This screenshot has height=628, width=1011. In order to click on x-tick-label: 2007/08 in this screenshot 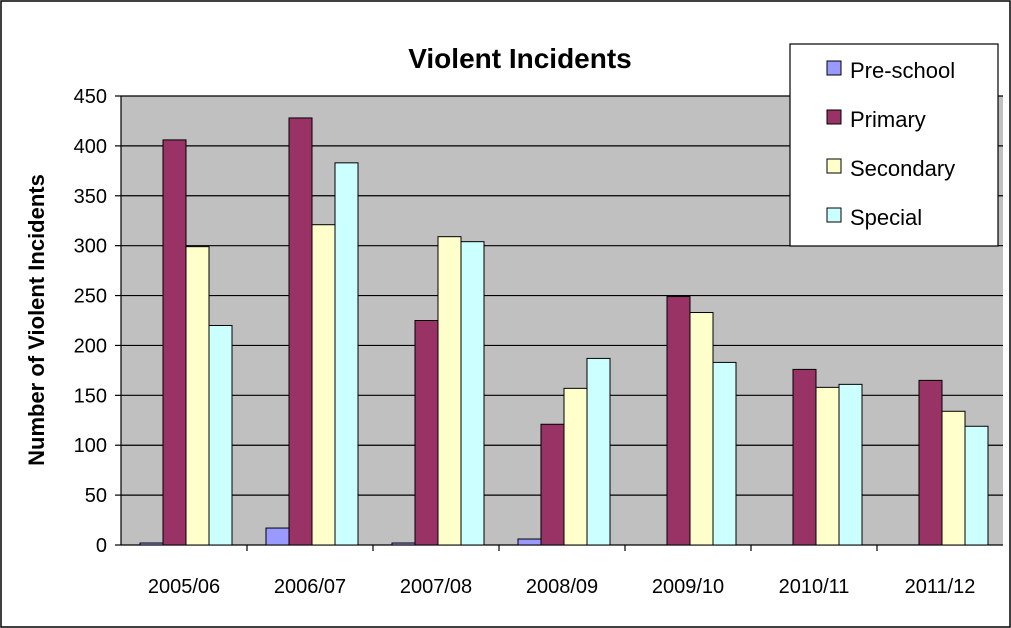, I will do `click(436, 587)`.